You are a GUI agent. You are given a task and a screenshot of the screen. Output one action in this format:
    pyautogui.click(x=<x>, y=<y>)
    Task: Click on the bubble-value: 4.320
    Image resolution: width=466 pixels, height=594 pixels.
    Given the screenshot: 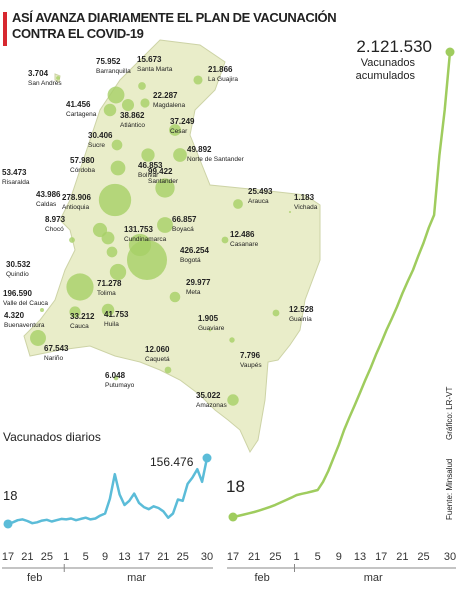 What is the action you would take?
    pyautogui.click(x=14, y=315)
    